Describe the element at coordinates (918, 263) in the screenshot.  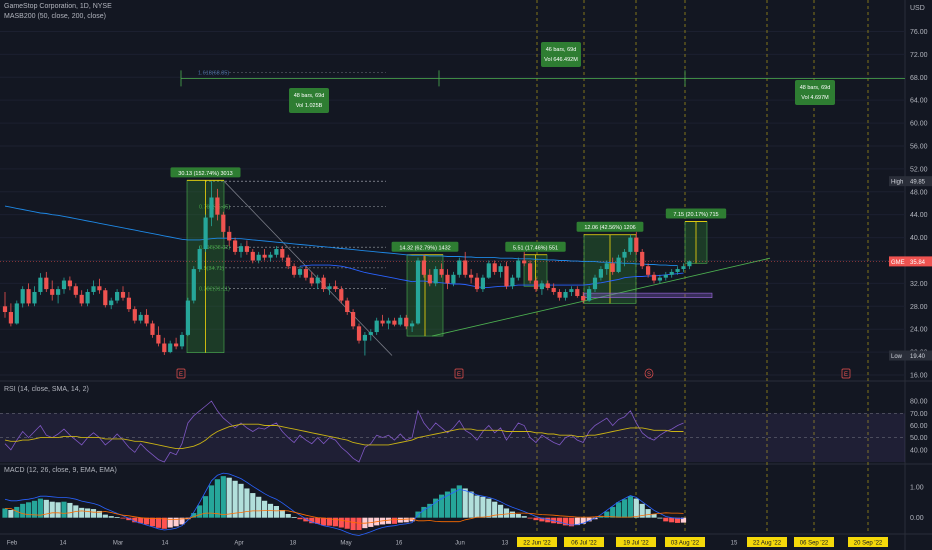
I see `last-price-badge-value: 35.84` at that location.